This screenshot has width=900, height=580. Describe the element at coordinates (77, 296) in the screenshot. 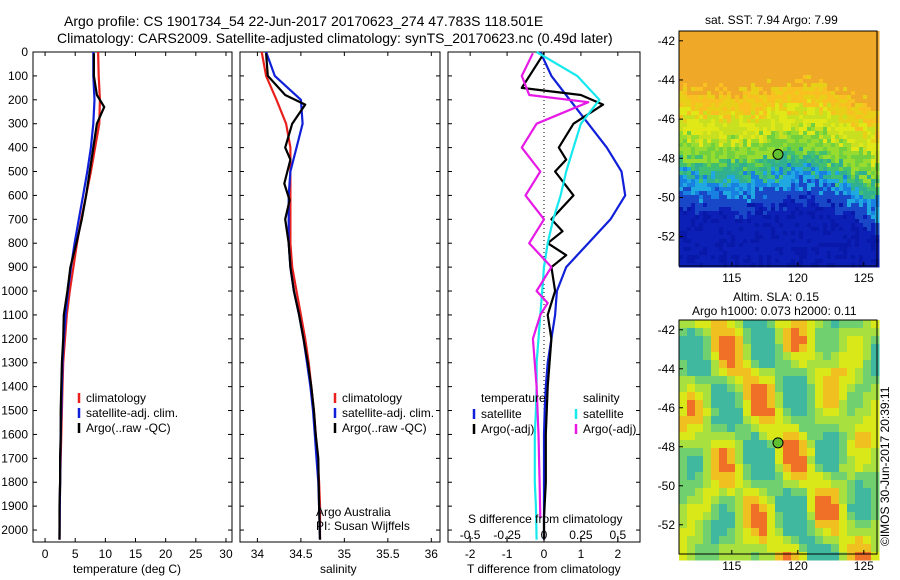

I see `series-line-blue` at that location.